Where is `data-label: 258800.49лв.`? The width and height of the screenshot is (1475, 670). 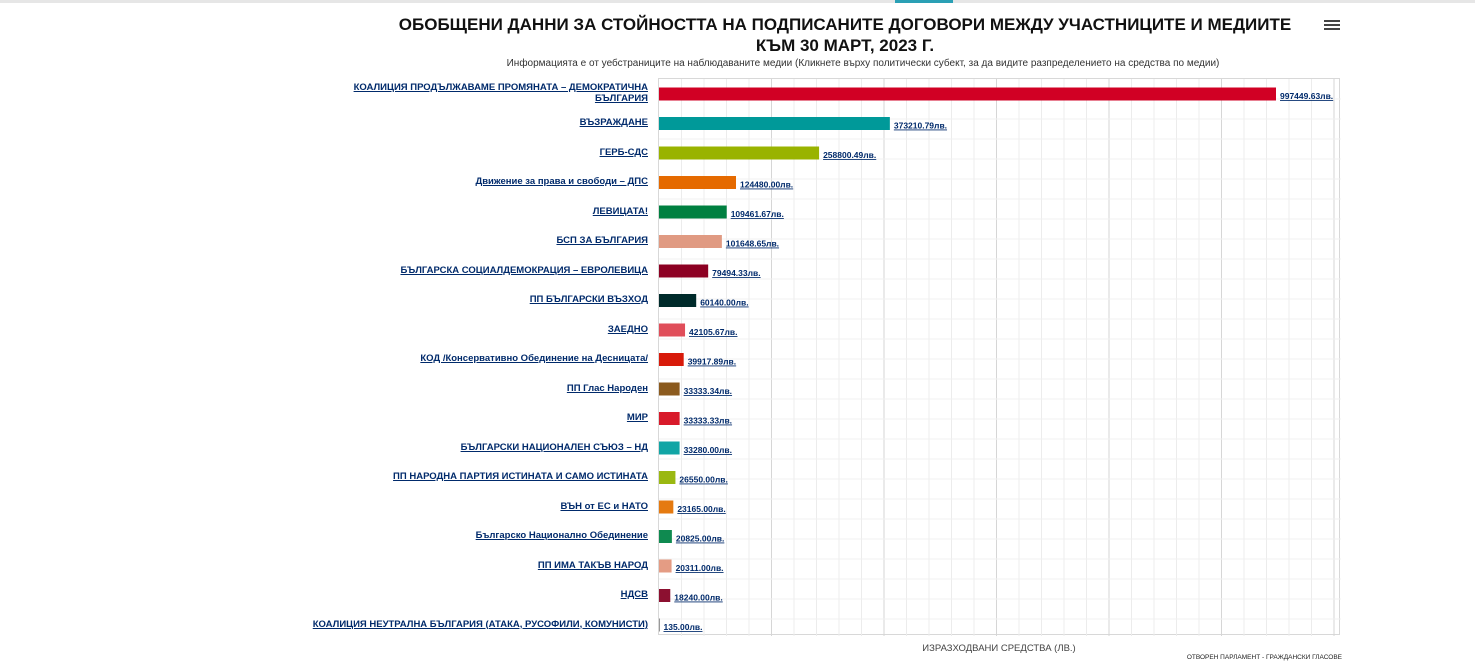
data-label: 258800.49лв. is located at coordinates (849, 155).